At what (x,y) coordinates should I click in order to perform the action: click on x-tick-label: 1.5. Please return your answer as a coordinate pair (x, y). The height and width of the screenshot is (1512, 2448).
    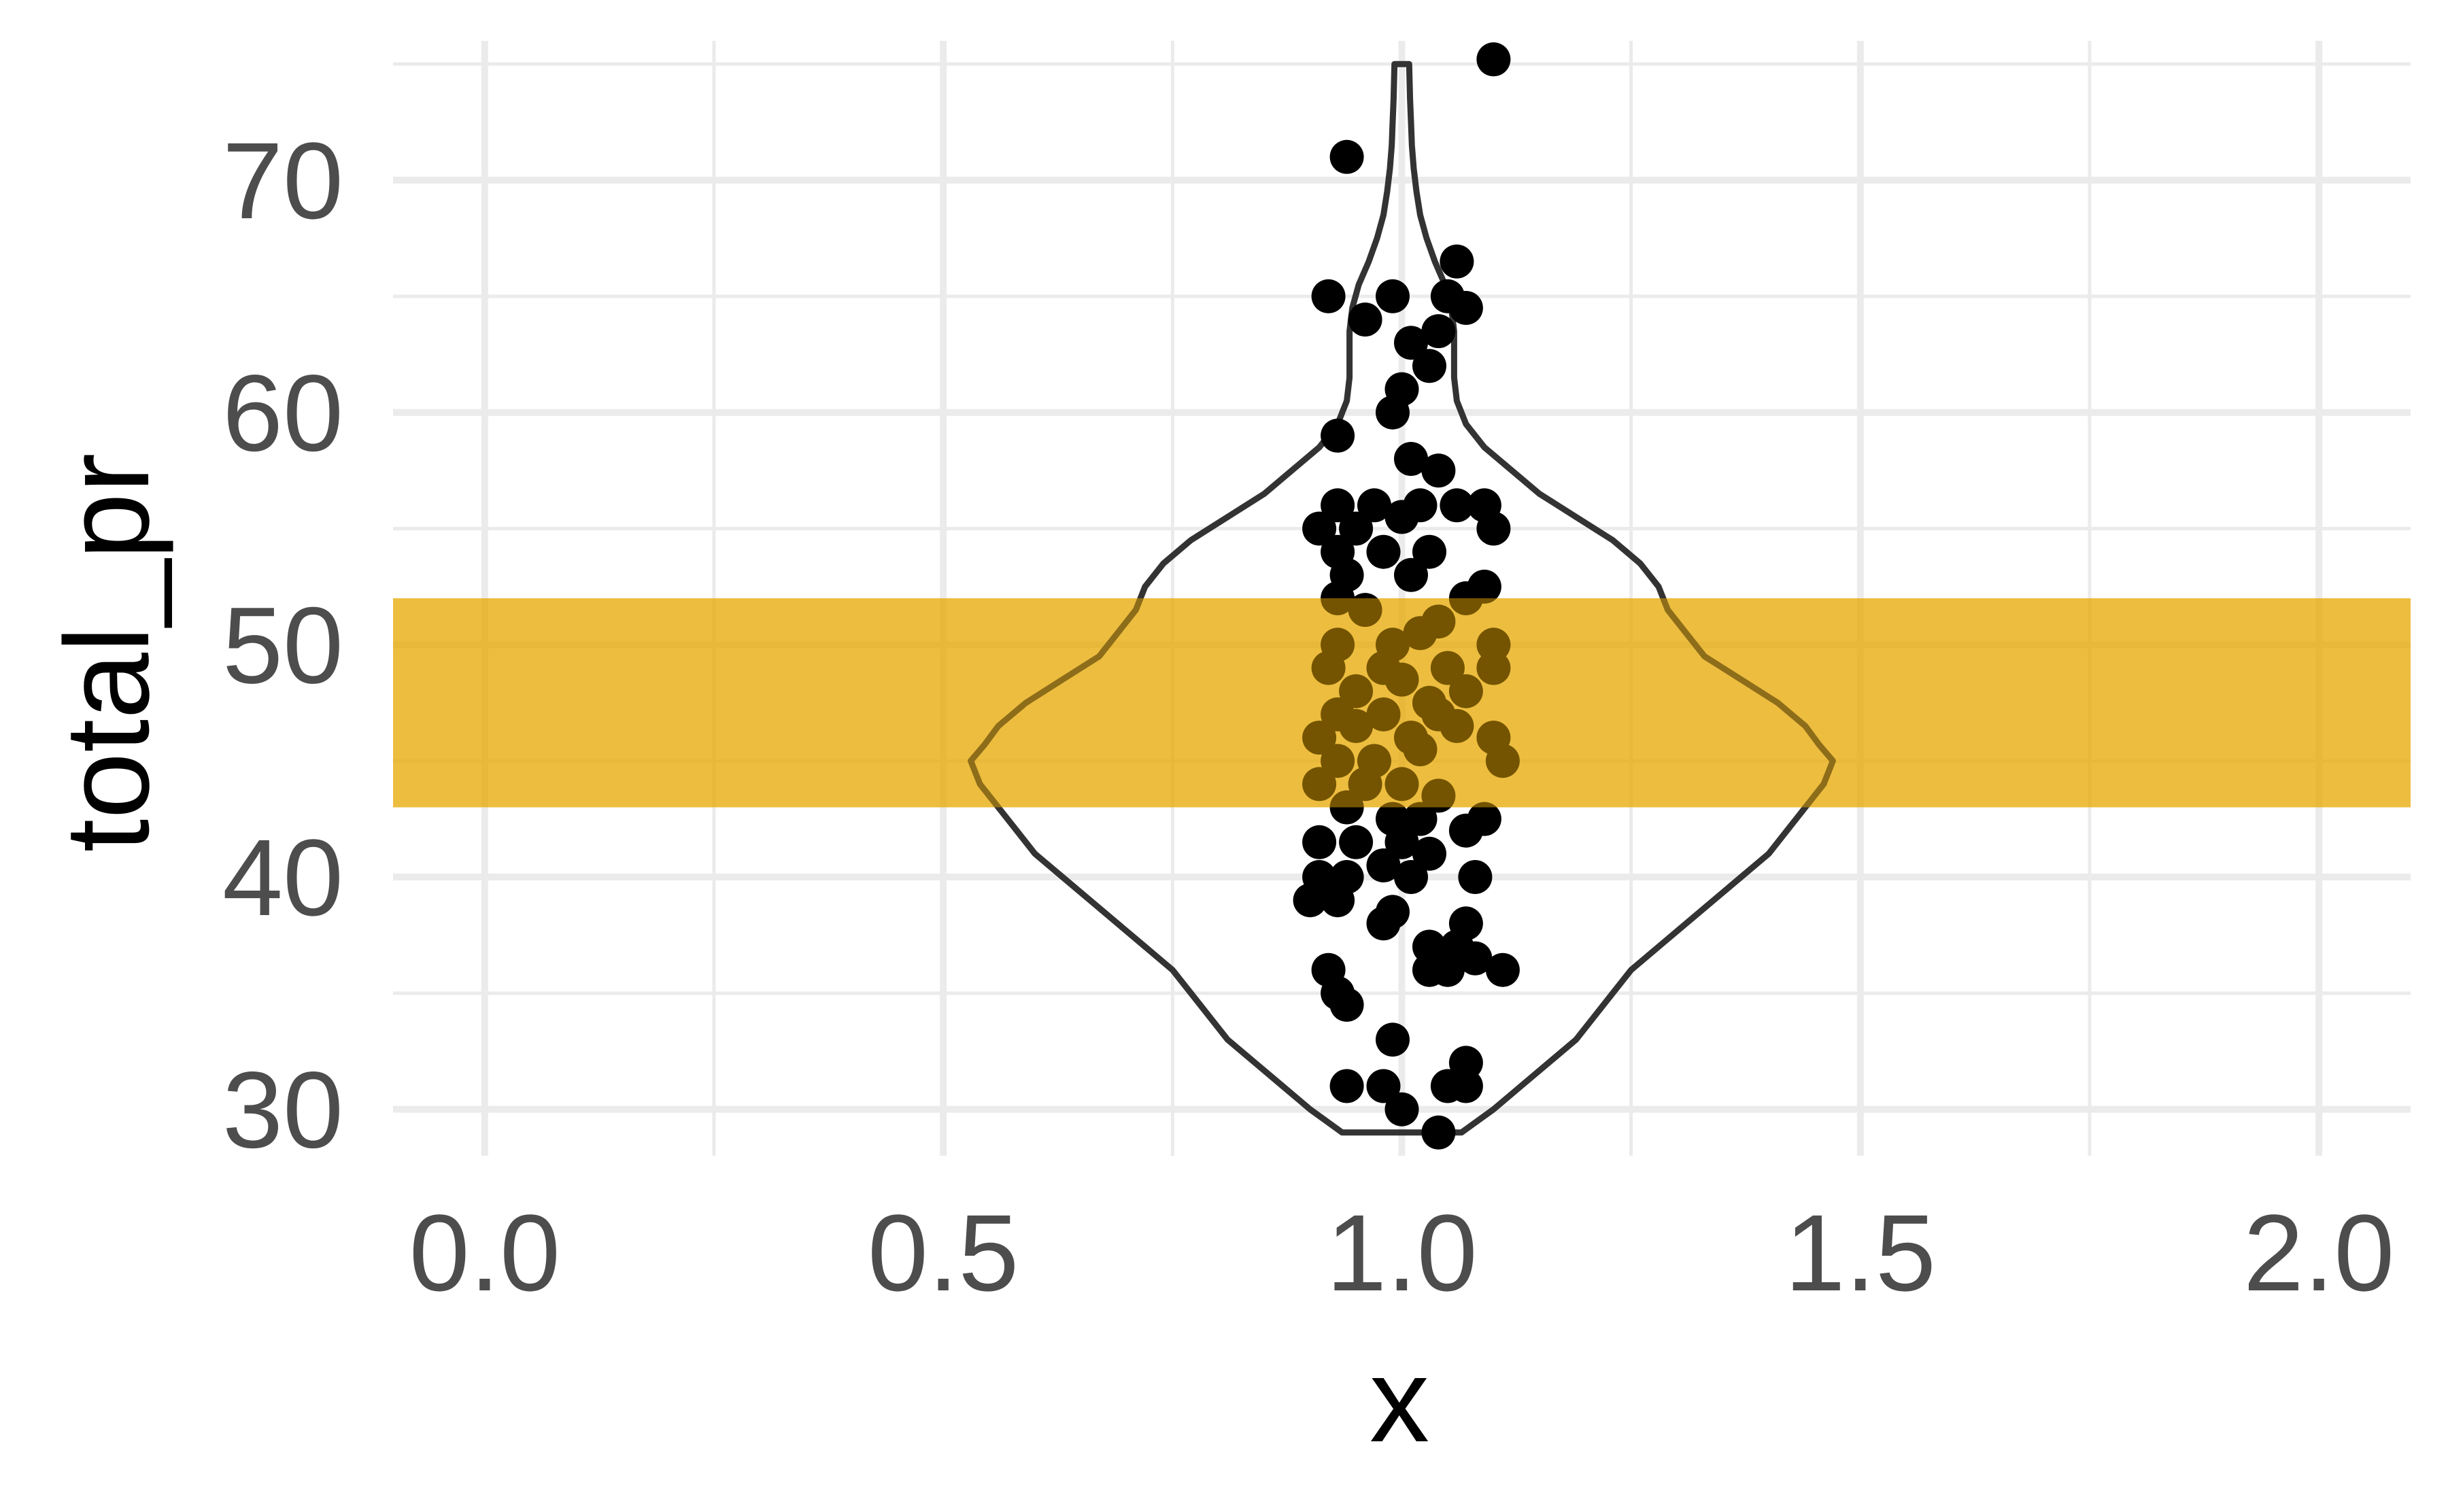
    Looking at the image, I should click on (1861, 1252).